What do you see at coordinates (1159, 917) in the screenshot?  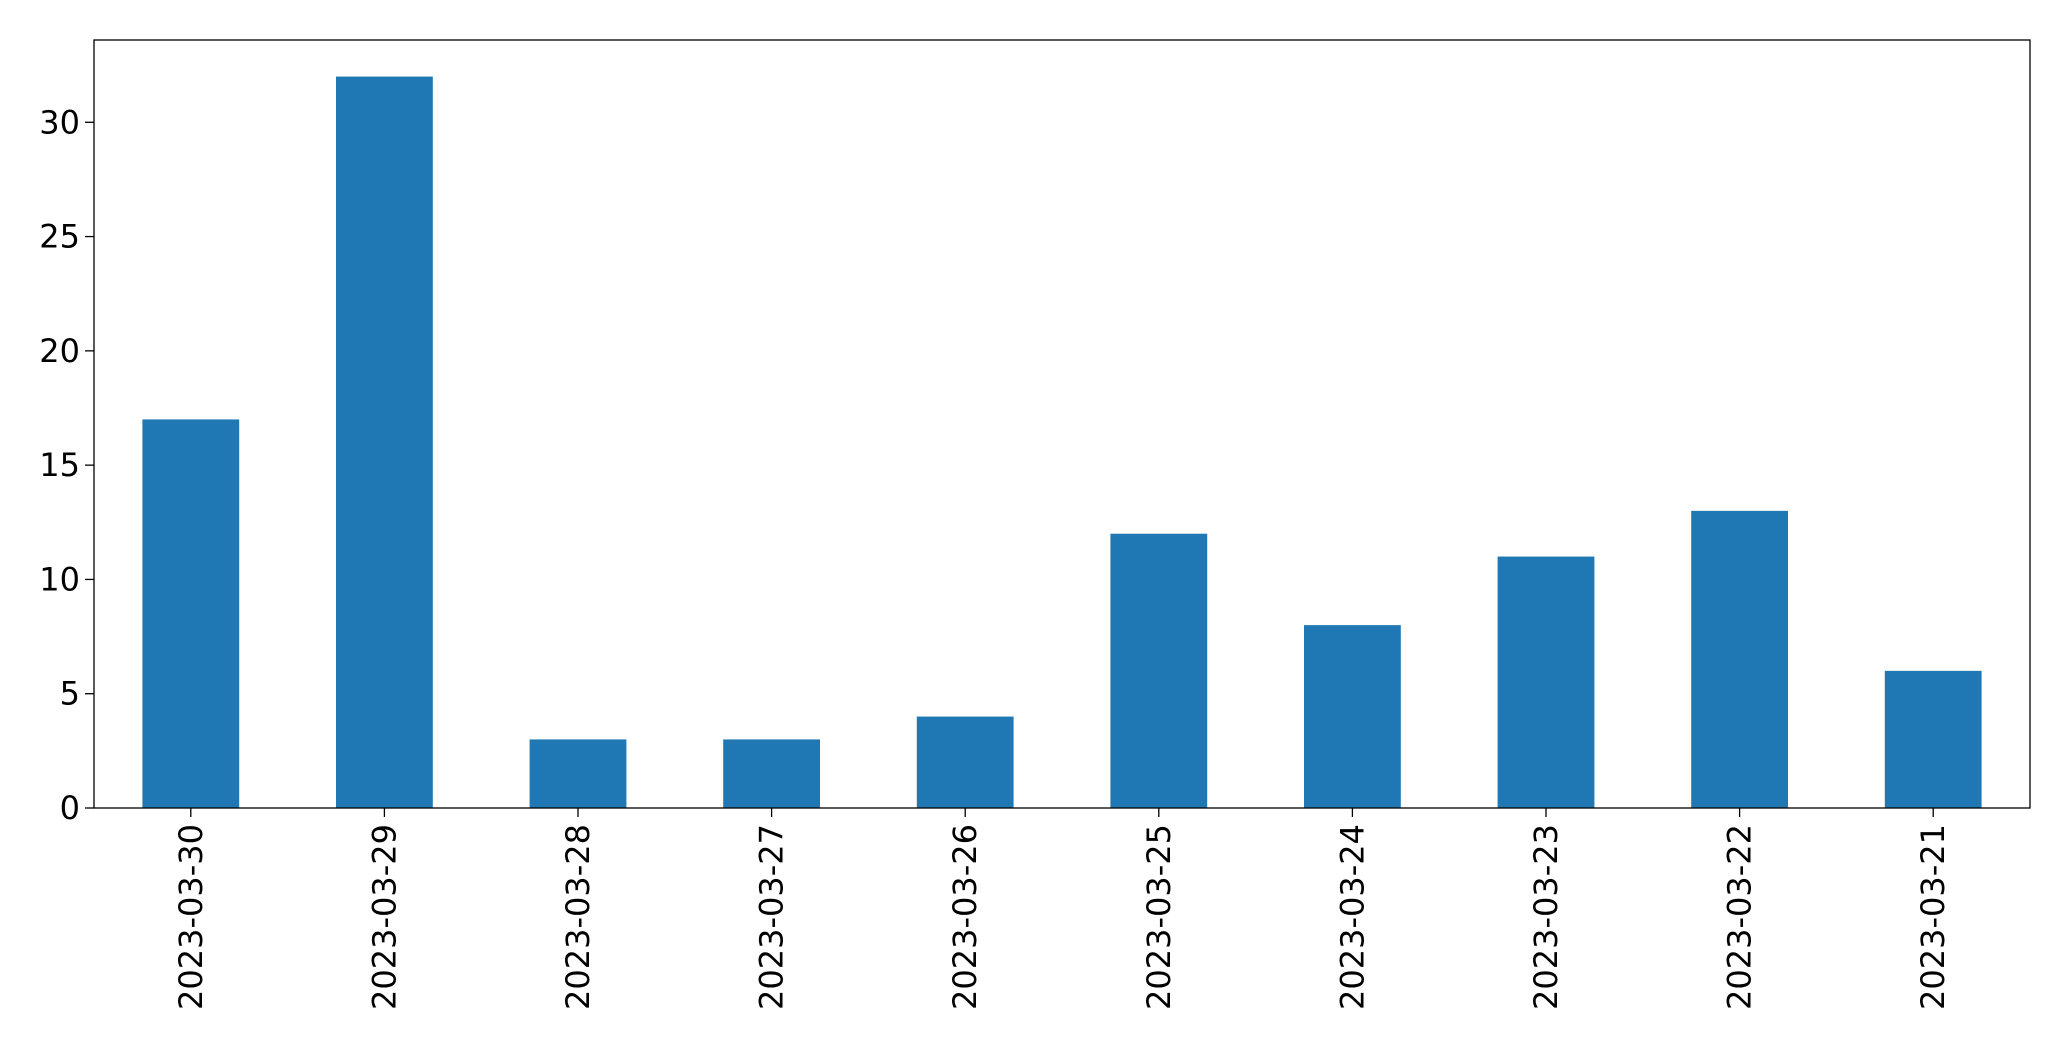 I see `x-tick-label: 2023-03-25` at bounding box center [1159, 917].